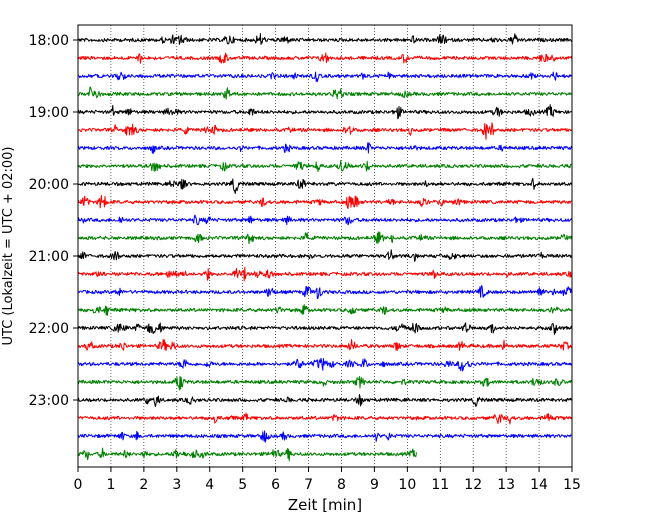 Image resolution: width=650 pixels, height=520 pixels. Describe the element at coordinates (325, 238) in the screenshot. I see `trace-2045` at that location.